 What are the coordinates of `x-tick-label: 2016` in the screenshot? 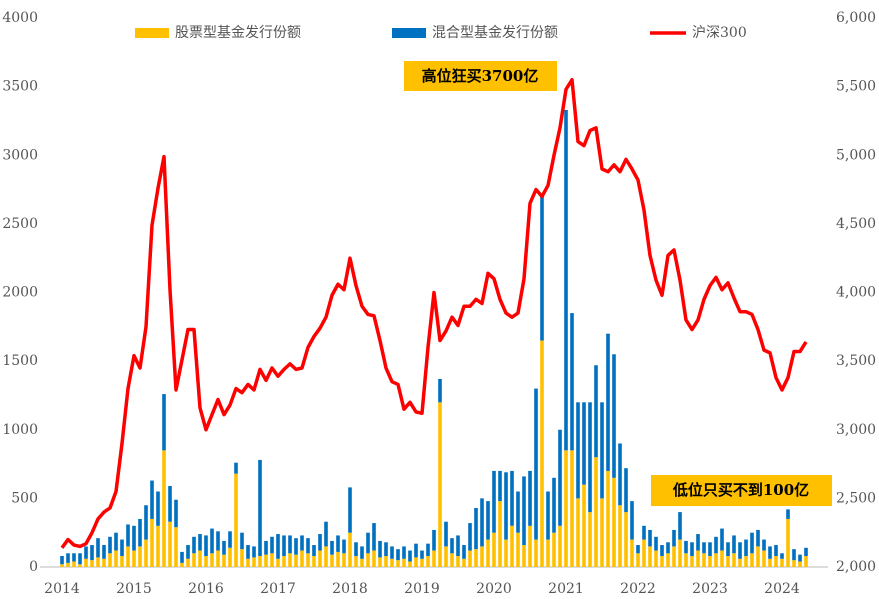 It's located at (206, 589).